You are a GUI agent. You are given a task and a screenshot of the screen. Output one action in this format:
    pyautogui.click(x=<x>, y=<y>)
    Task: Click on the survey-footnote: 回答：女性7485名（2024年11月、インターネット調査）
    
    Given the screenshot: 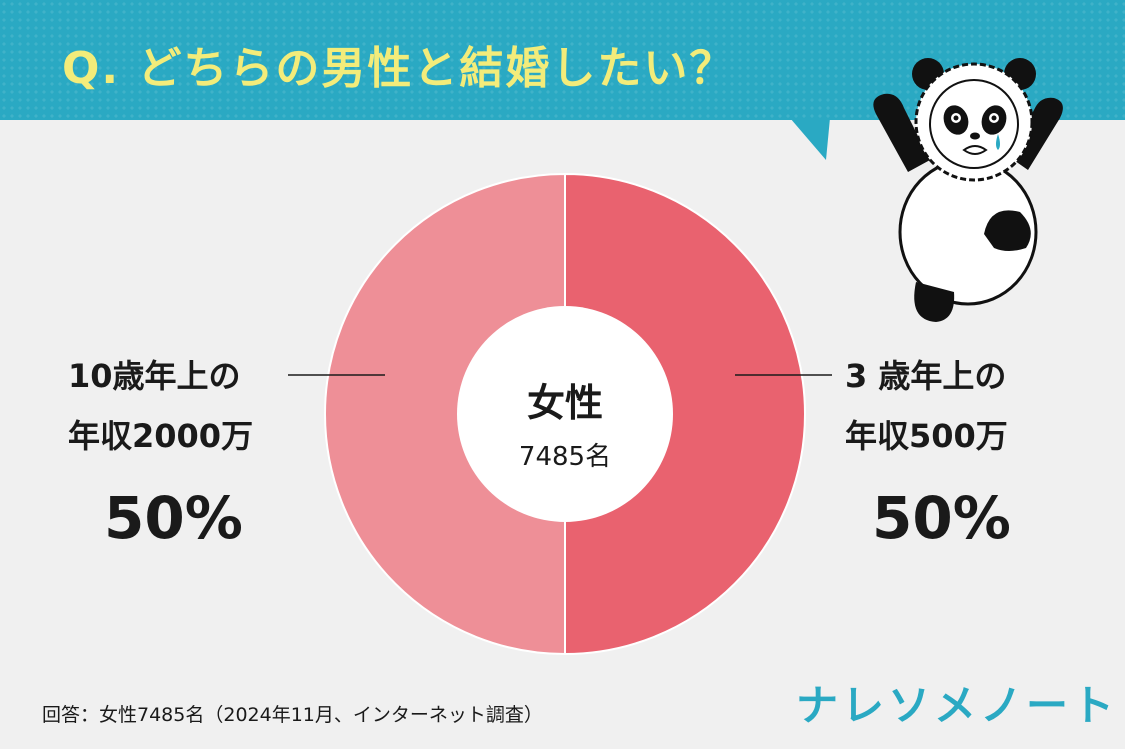 What is the action you would take?
    pyautogui.click(x=292, y=715)
    